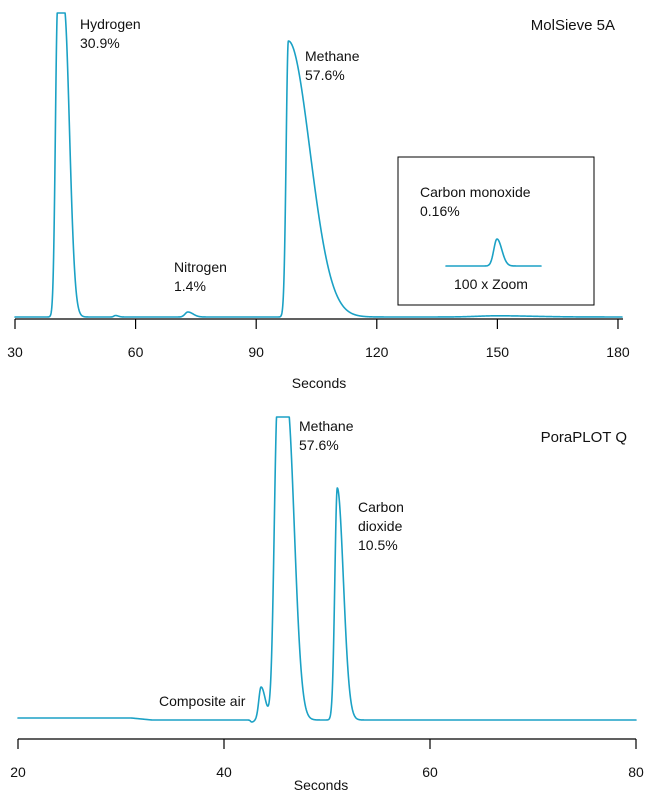  What do you see at coordinates (377, 352) in the screenshot?
I see `x-tick-label: 120` at bounding box center [377, 352].